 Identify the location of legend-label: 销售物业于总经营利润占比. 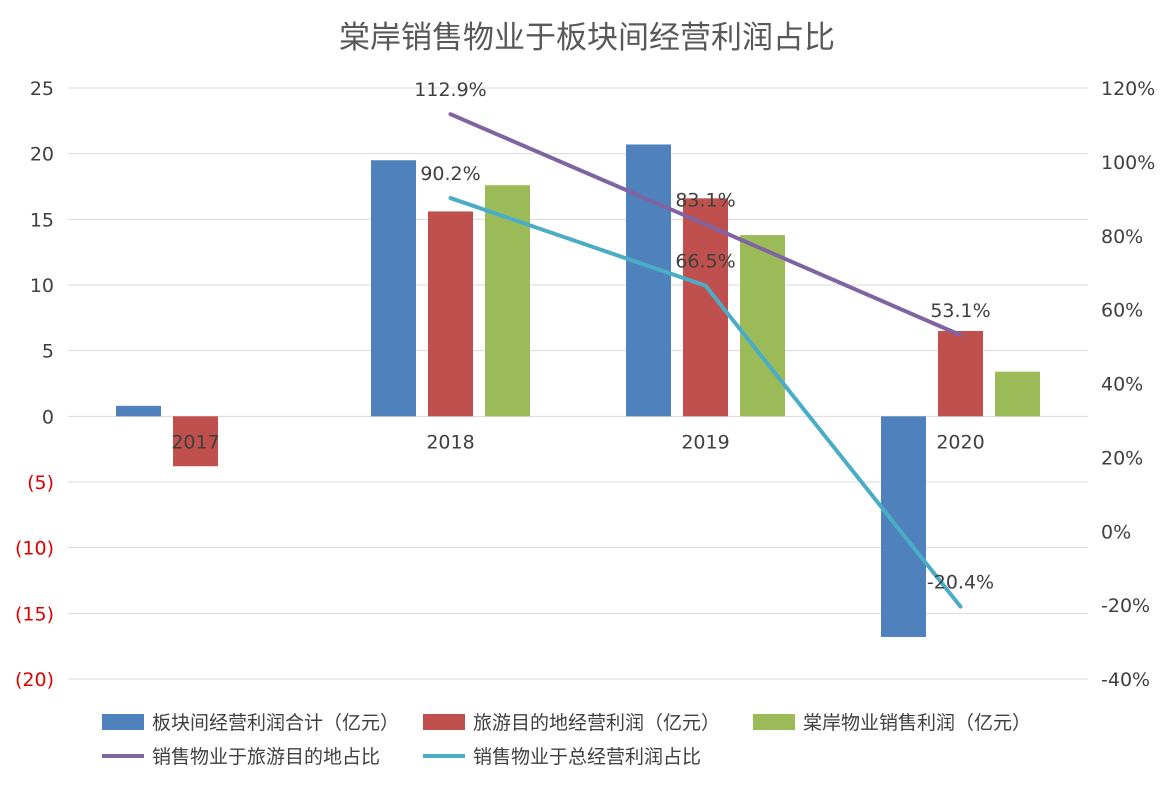
(587, 757).